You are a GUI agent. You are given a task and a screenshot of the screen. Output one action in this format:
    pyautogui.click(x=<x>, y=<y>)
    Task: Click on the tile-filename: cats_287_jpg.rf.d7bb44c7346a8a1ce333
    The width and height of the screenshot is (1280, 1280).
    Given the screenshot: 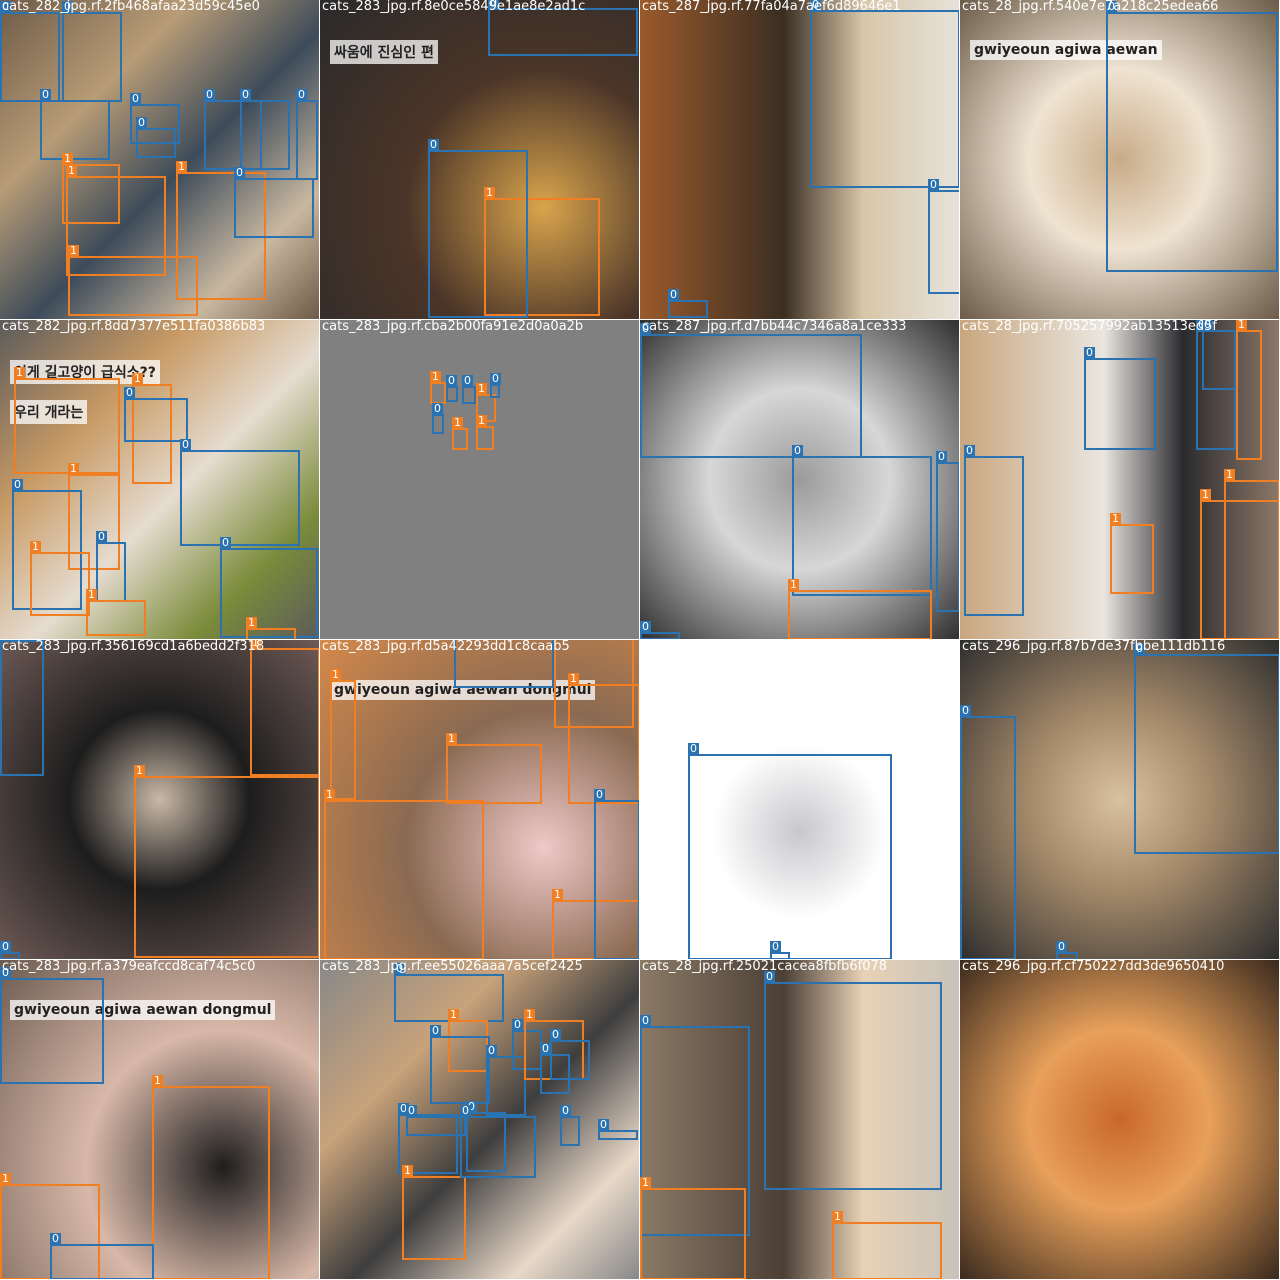 What is the action you would take?
    pyautogui.click(x=774, y=327)
    